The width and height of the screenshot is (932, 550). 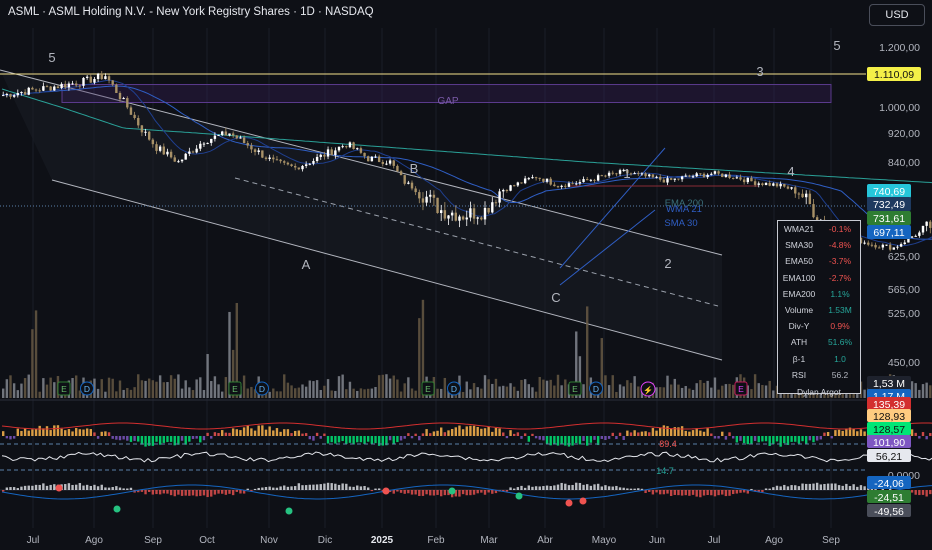 What do you see at coordinates (665, 471) in the screenshot?
I see `rsi-lower-label: 14.7` at bounding box center [665, 471].